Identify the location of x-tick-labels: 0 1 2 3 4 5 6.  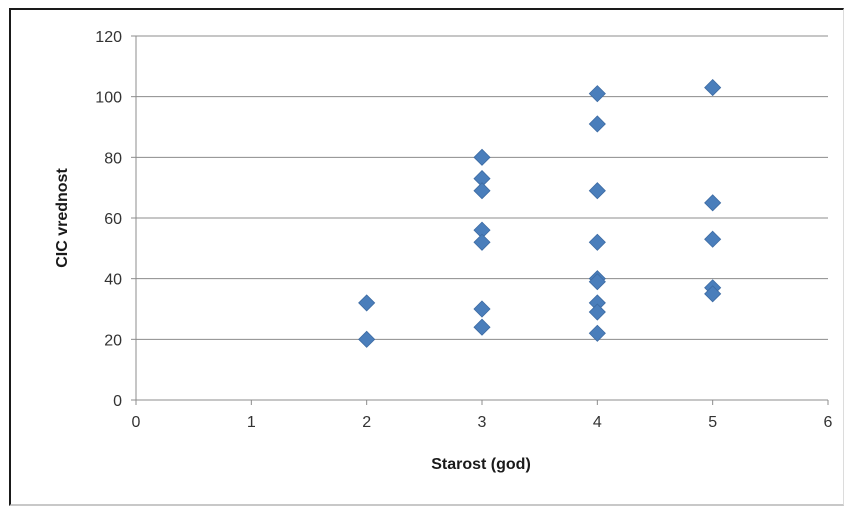
(482, 422).